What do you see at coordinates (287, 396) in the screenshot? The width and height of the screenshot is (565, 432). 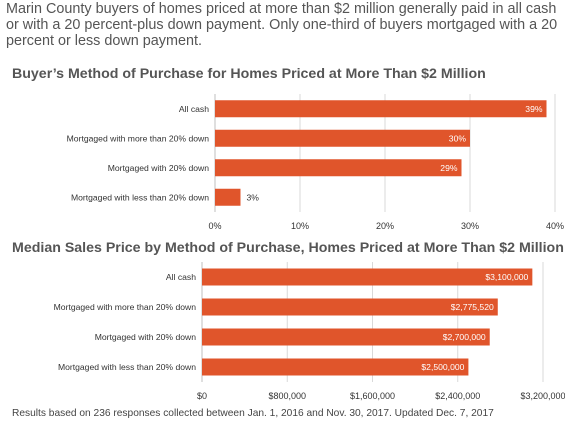 I see `x-tick-label: $800,000` at bounding box center [287, 396].